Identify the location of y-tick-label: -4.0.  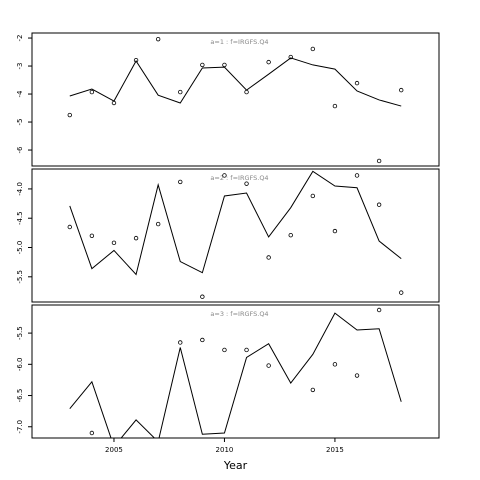
(20, 189).